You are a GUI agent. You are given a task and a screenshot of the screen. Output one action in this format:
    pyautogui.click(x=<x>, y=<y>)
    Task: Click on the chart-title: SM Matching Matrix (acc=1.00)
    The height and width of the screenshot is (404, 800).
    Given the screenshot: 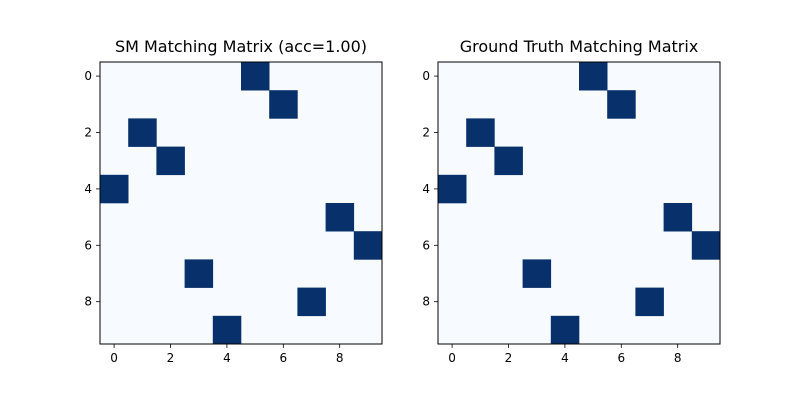 What is the action you would take?
    pyautogui.click(x=241, y=46)
    